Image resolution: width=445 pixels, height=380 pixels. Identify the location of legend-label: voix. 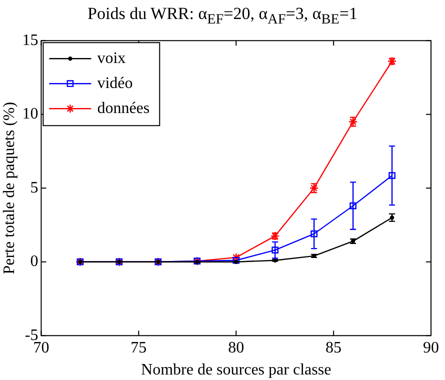
(111, 58).